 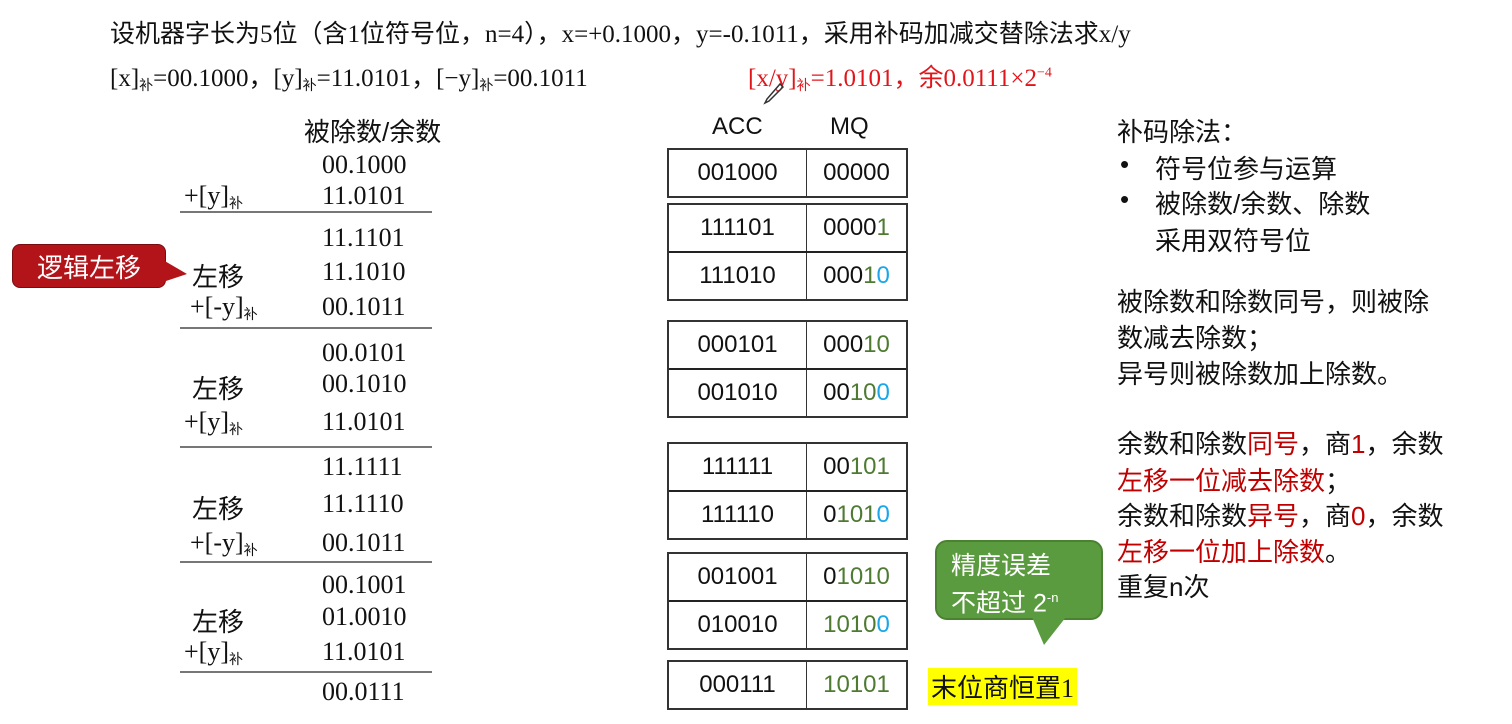 I want to click on text: =1.0101，余0.0111×2, so click(x=923, y=78).